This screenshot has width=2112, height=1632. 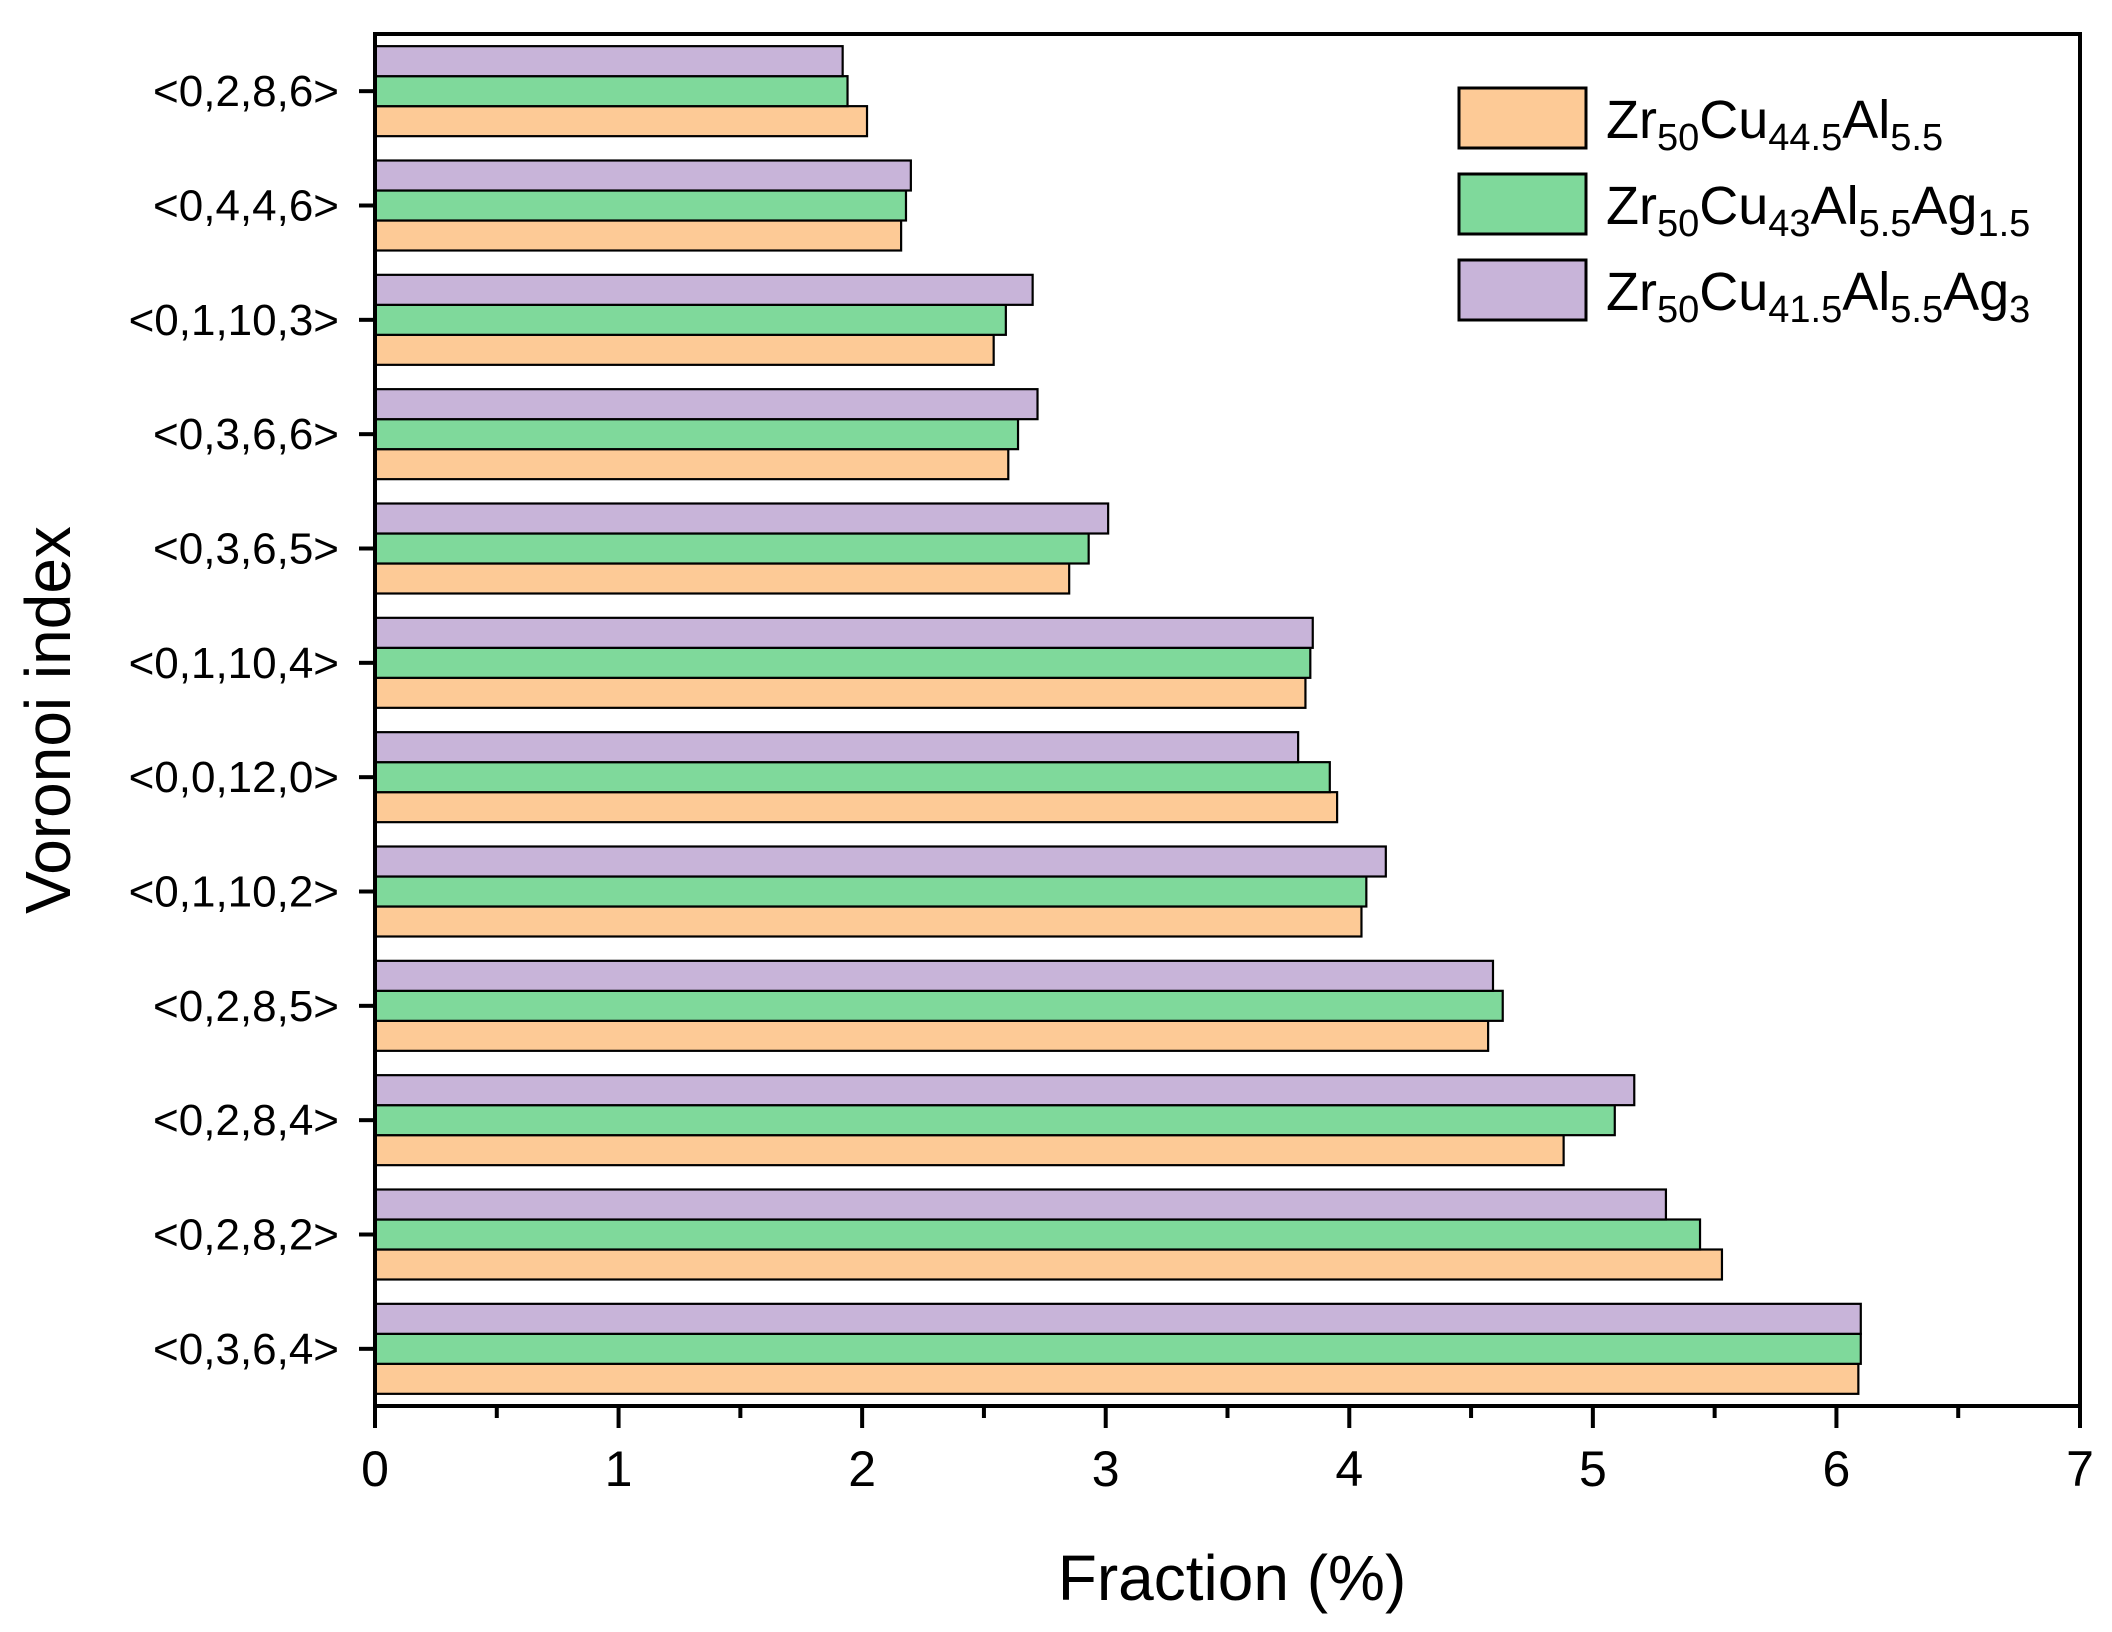 I want to click on y-tick-label: <0,2,8,5>, so click(x=246, y=1006).